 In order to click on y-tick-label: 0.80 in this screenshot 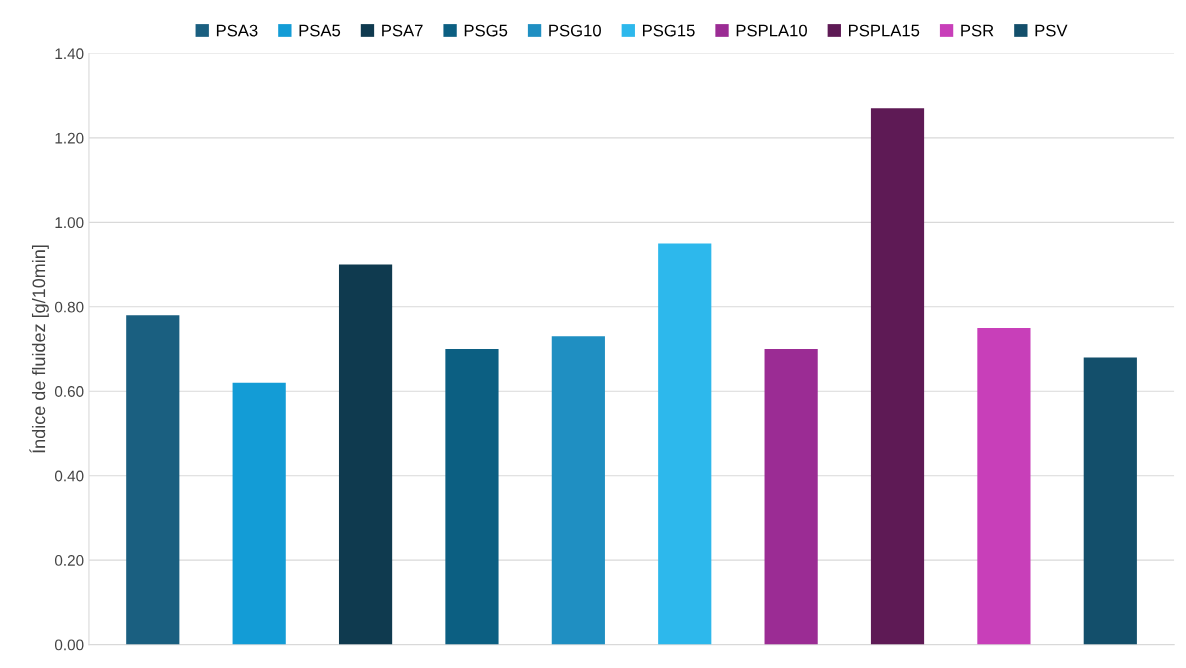, I will do `click(69, 307)`.